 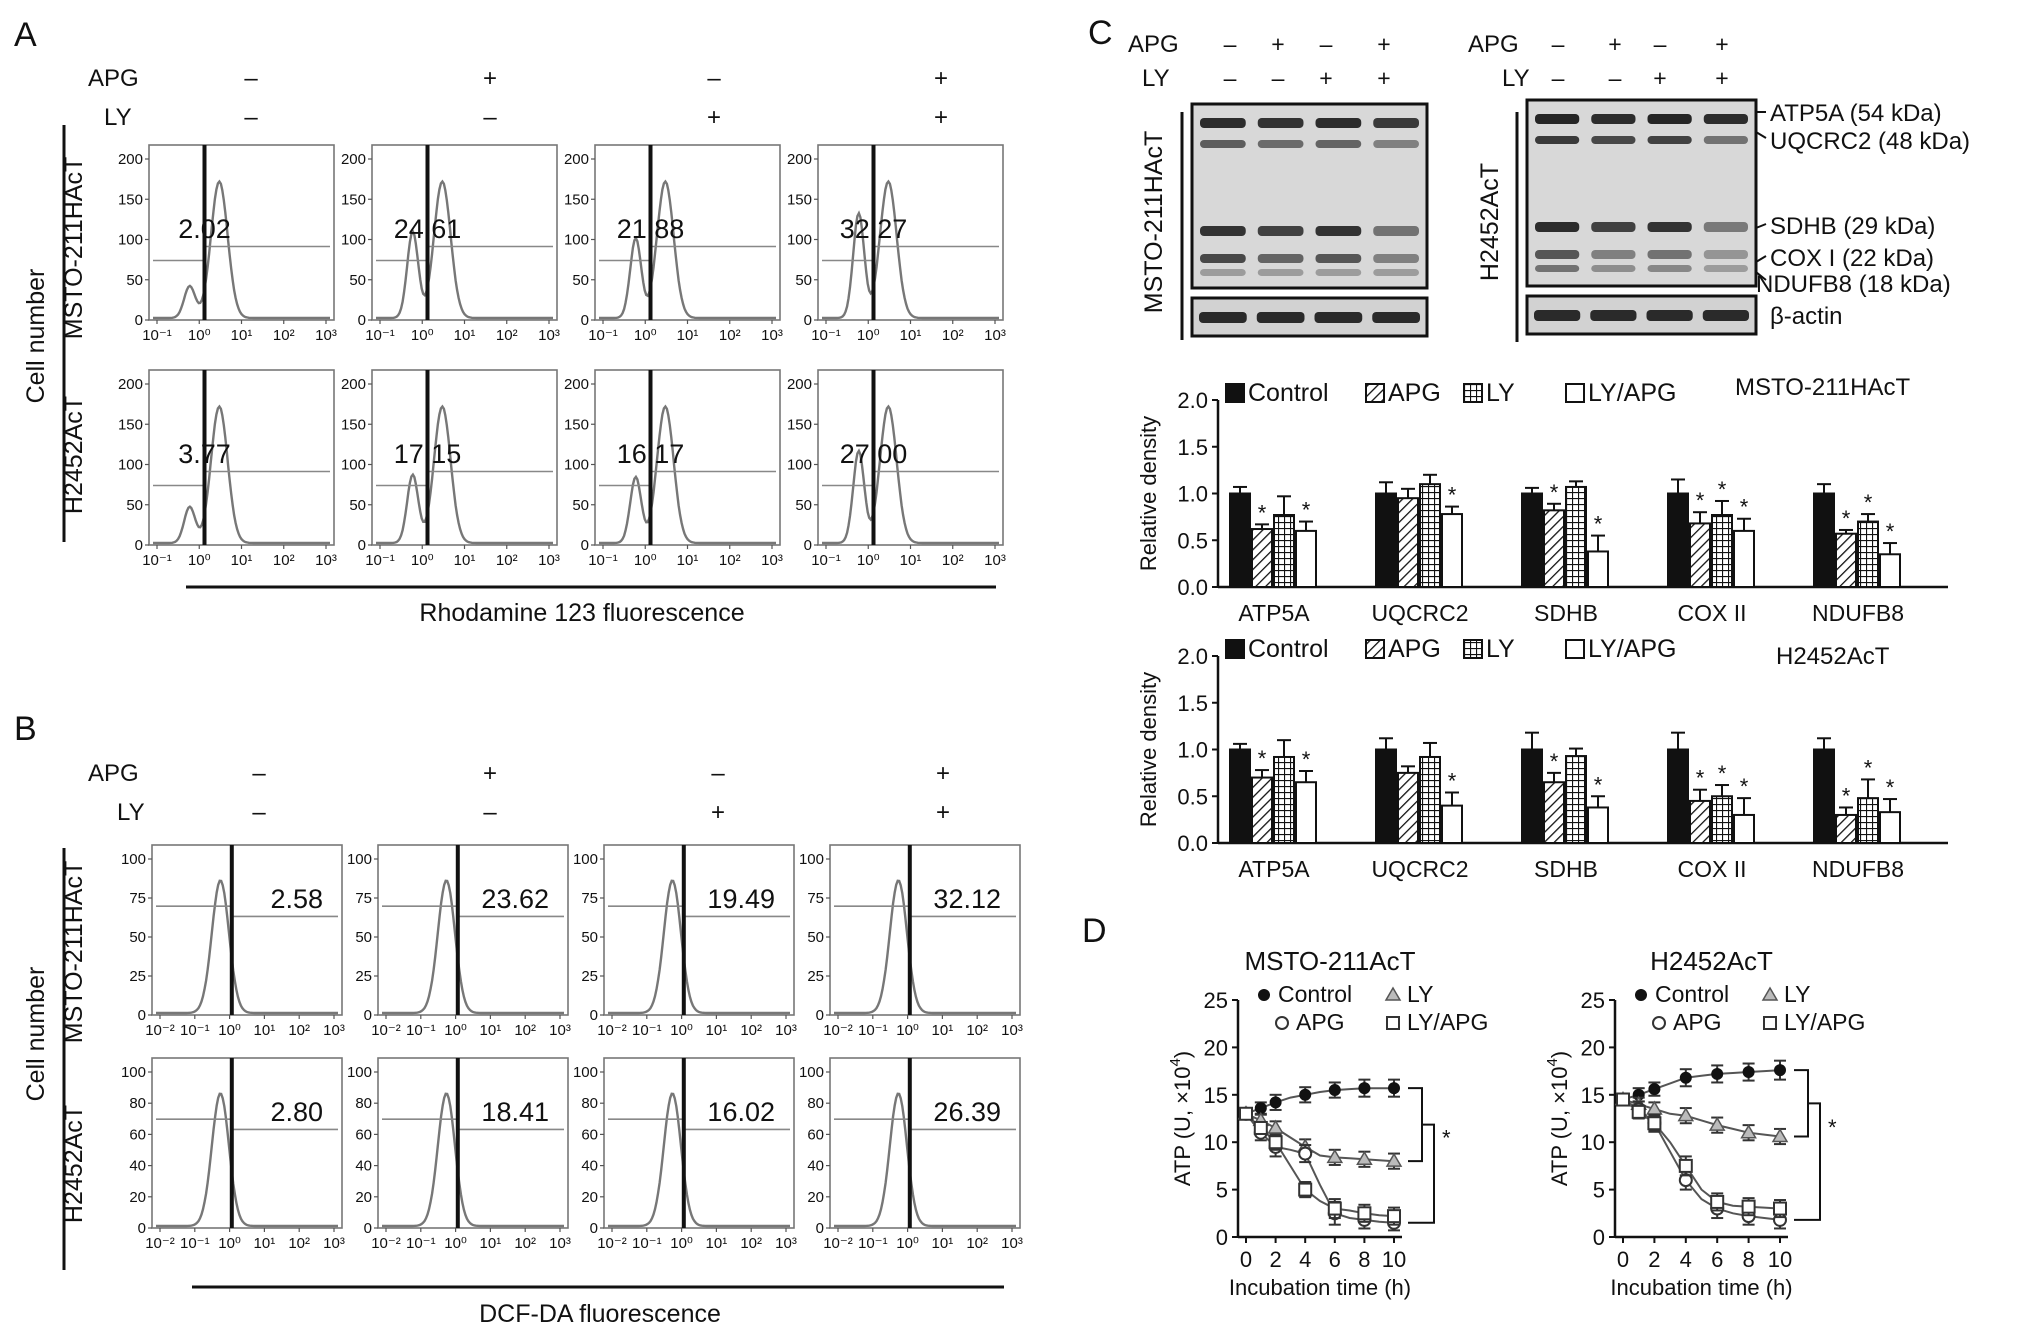 I want to click on histogram-ytick-label: 75, so click(x=363, y=898).